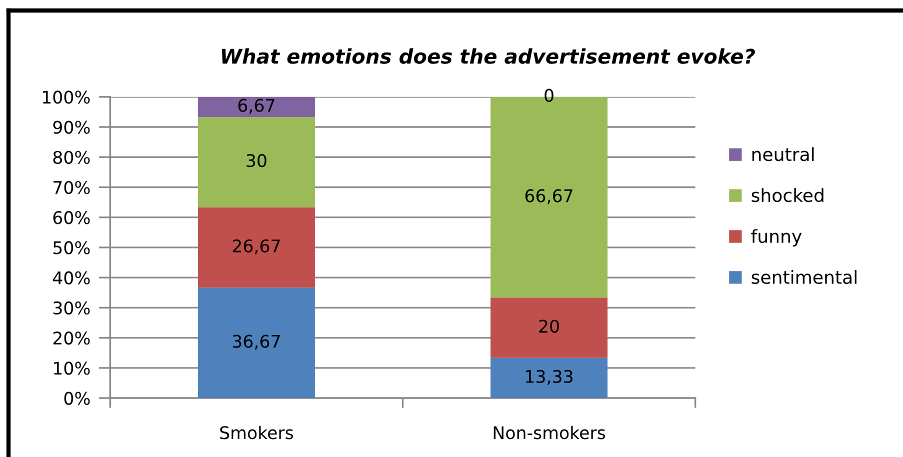  What do you see at coordinates (776, 238) in the screenshot?
I see `legend-label: funny` at bounding box center [776, 238].